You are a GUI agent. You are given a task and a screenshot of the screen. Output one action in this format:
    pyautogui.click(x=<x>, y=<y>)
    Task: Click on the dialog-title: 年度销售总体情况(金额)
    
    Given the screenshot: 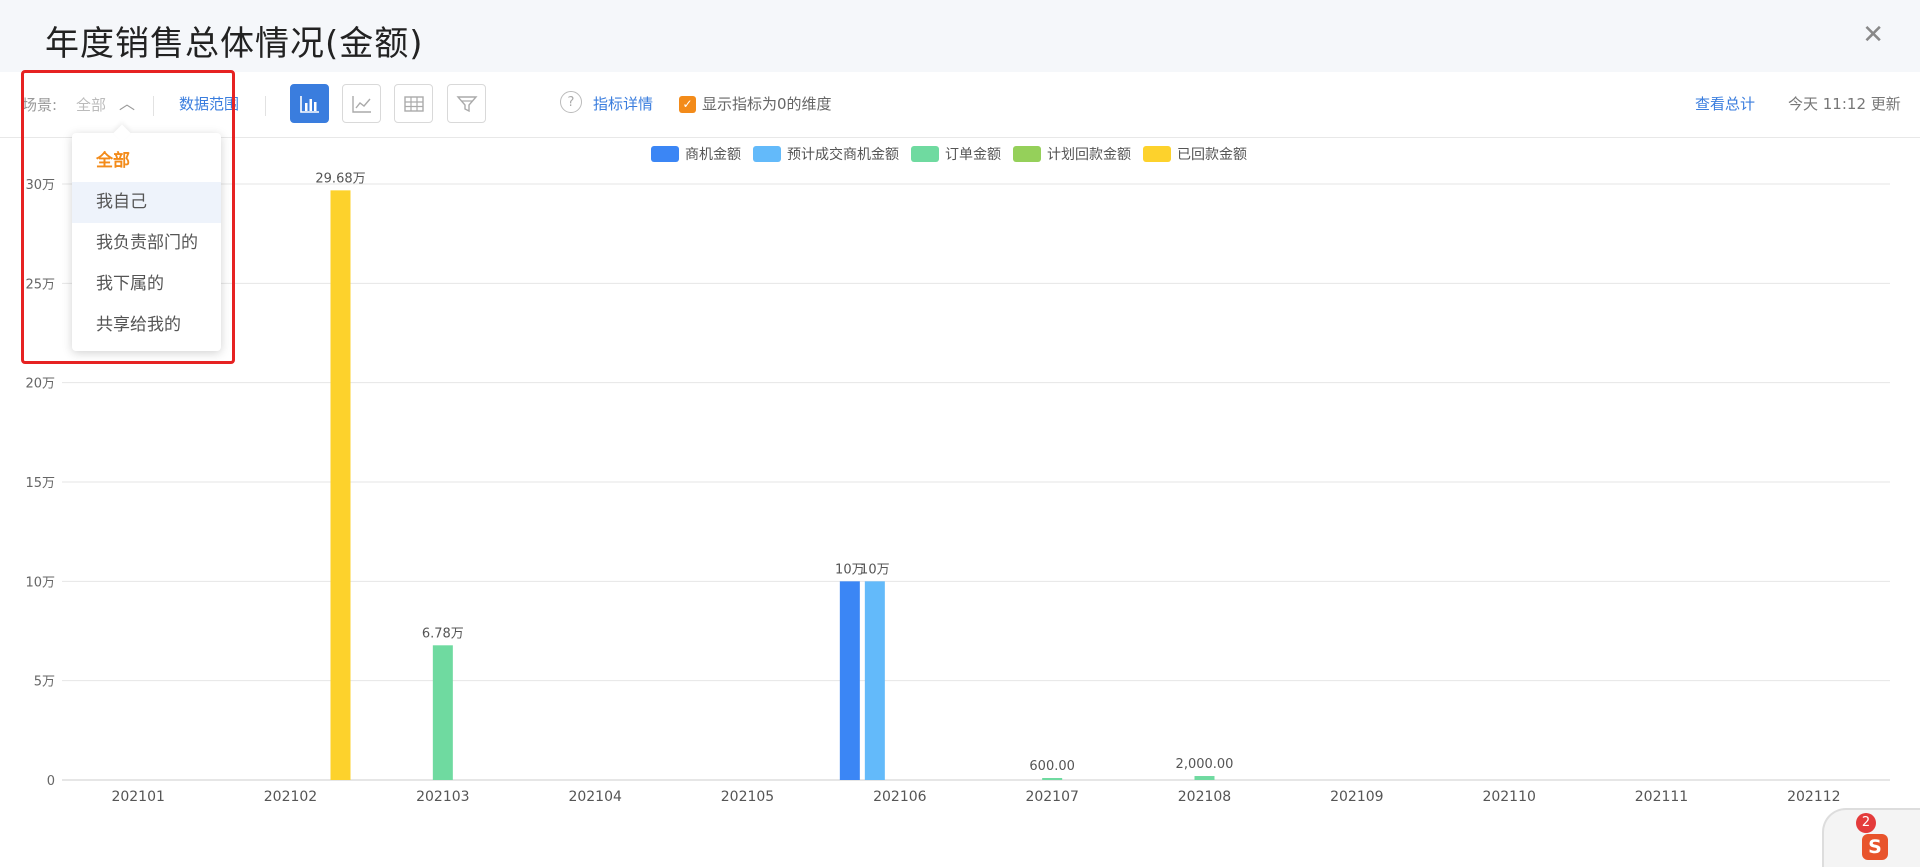 What is the action you would take?
    pyautogui.click(x=234, y=44)
    